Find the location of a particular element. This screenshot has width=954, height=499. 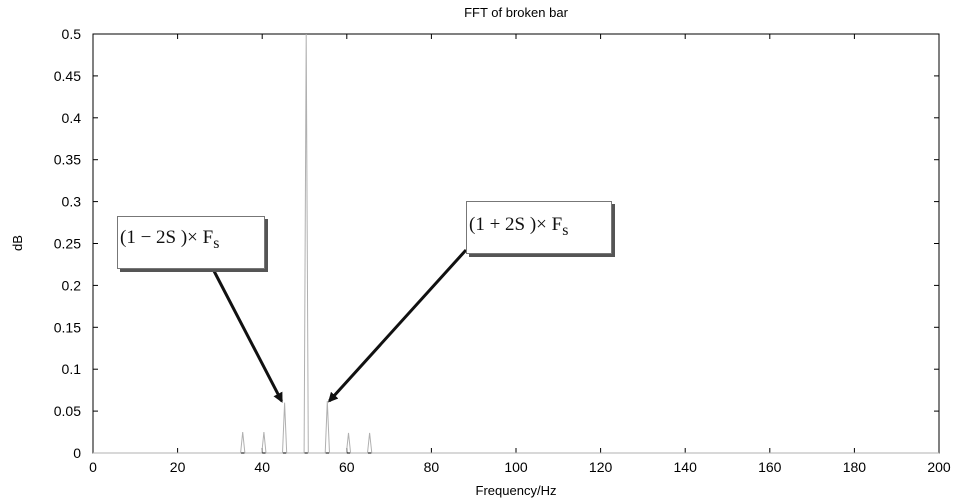

x-tick-label: 100 is located at coordinates (516, 467).